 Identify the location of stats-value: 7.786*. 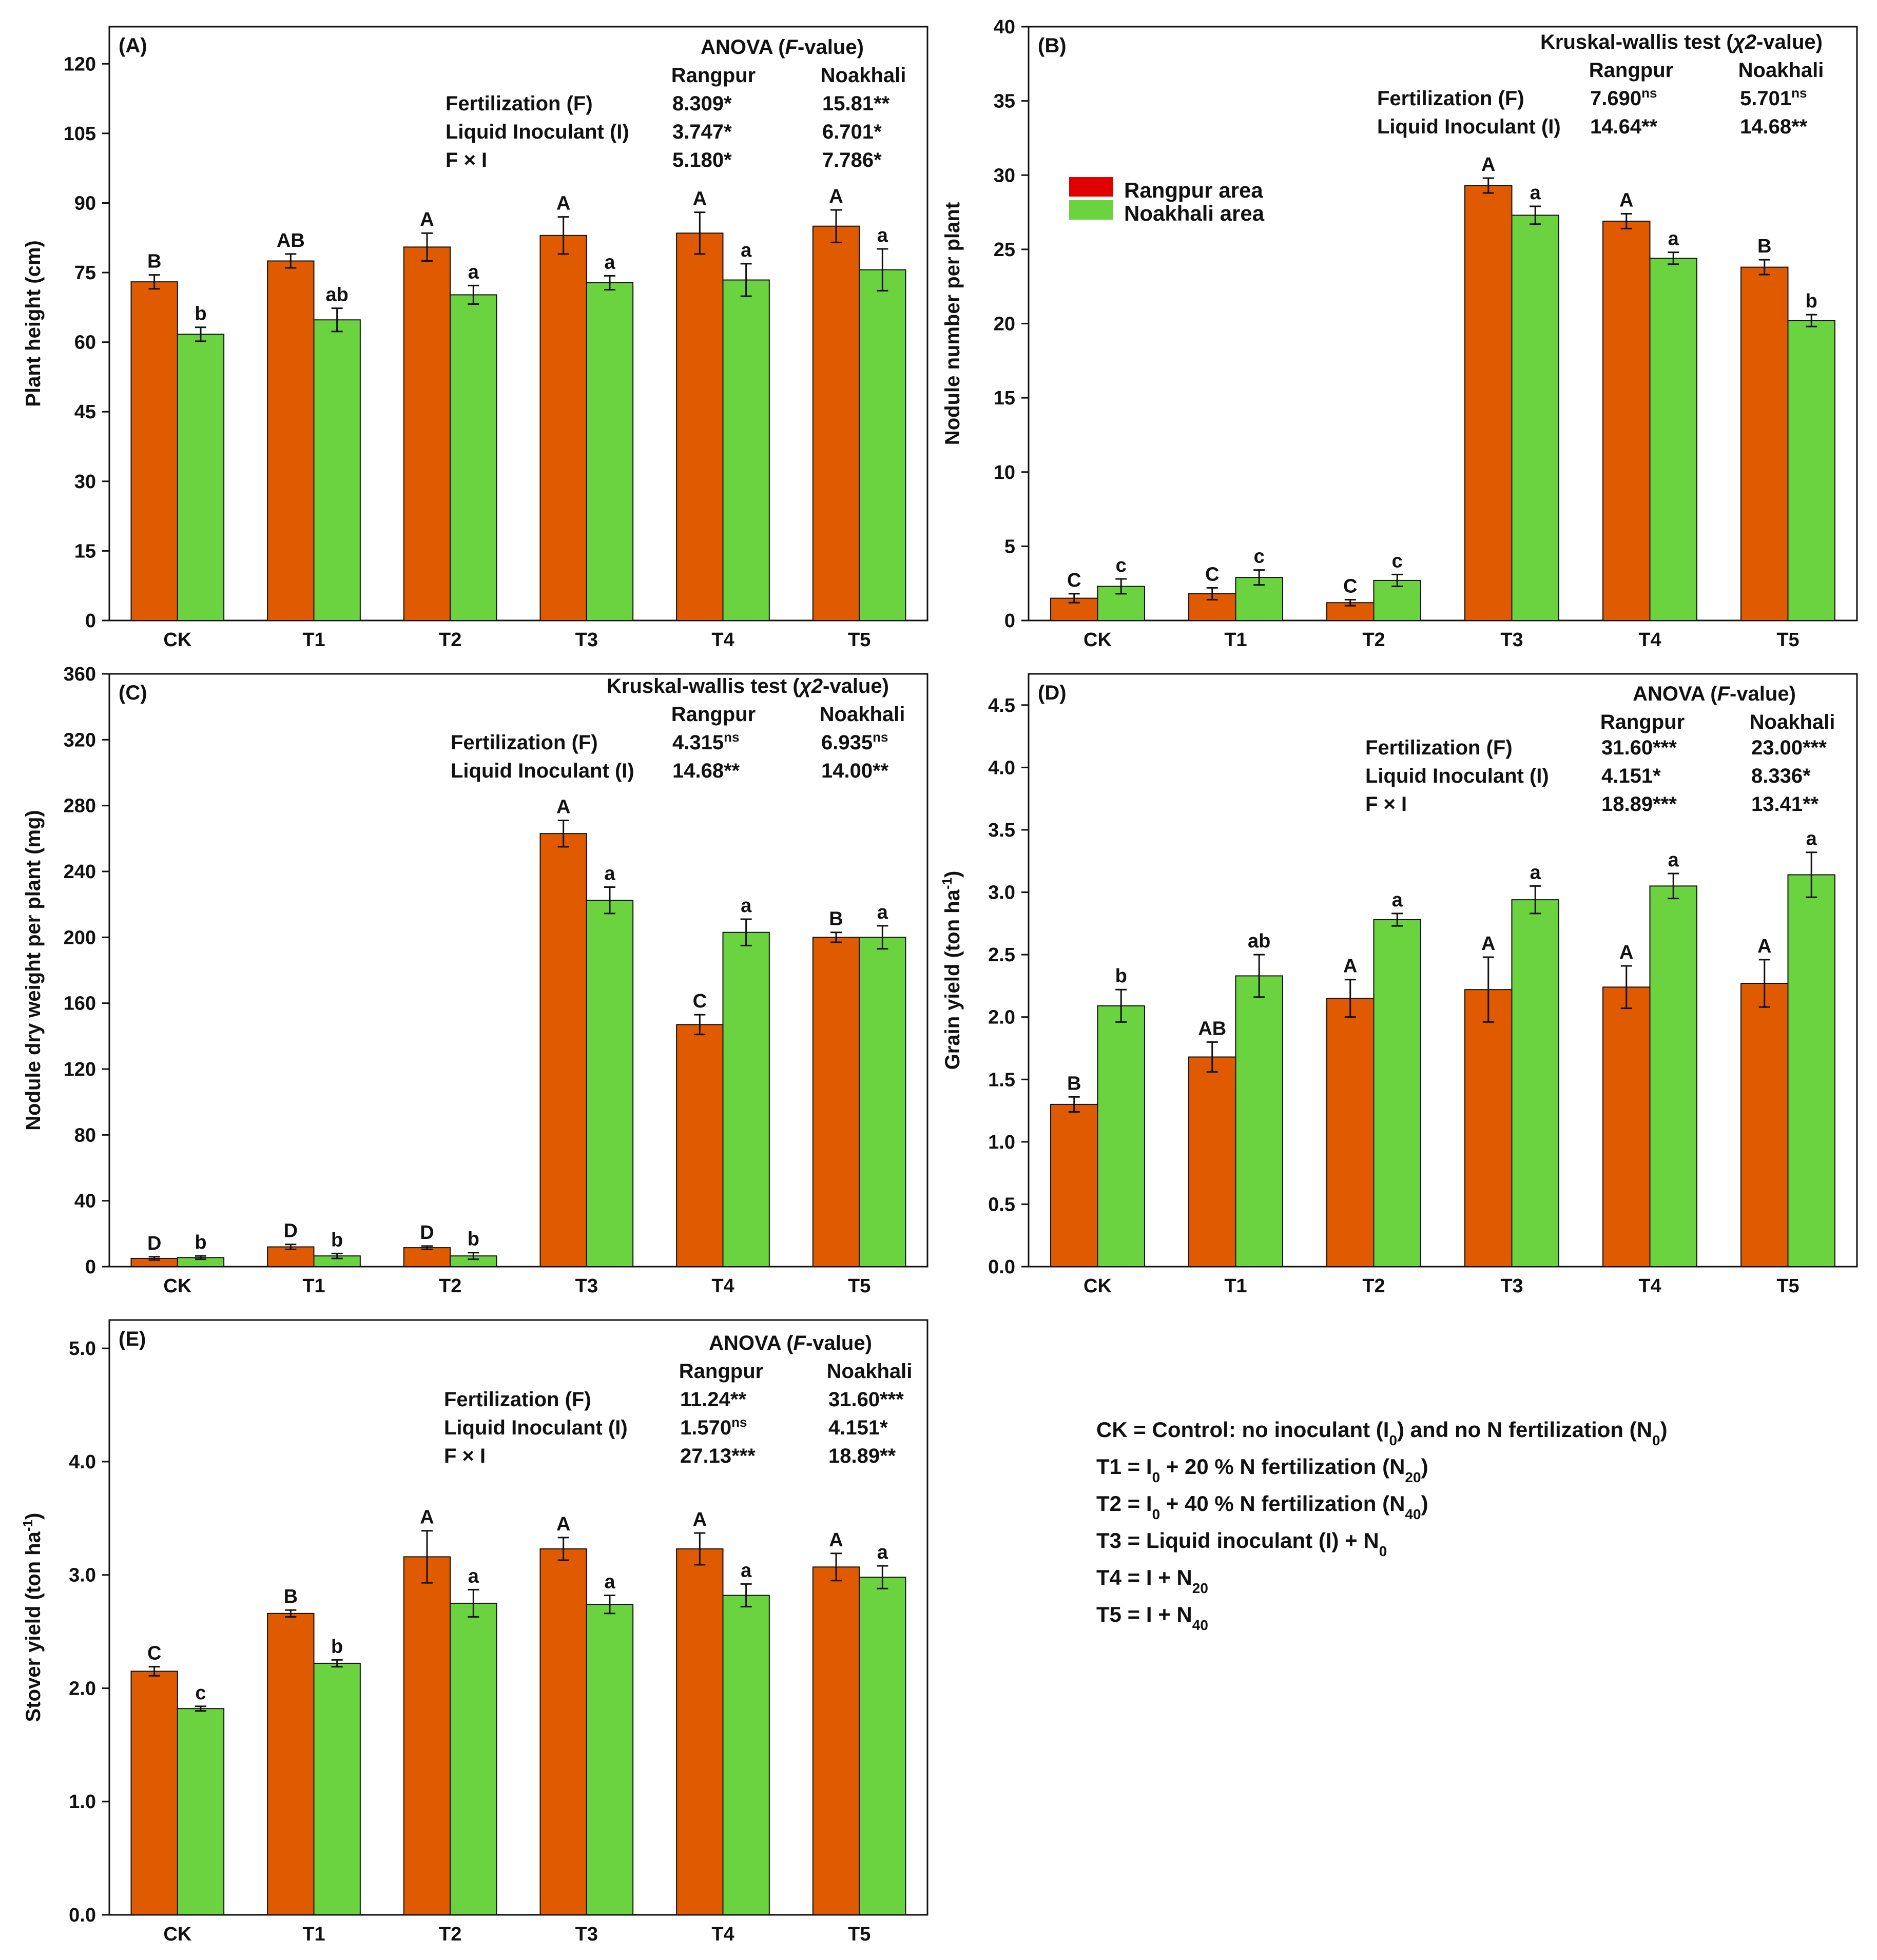
(852, 160).